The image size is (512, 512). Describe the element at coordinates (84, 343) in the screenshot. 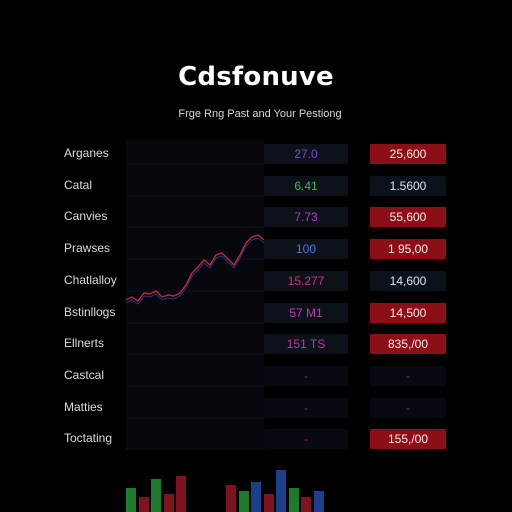

I see `row-label: Ellnerts` at that location.